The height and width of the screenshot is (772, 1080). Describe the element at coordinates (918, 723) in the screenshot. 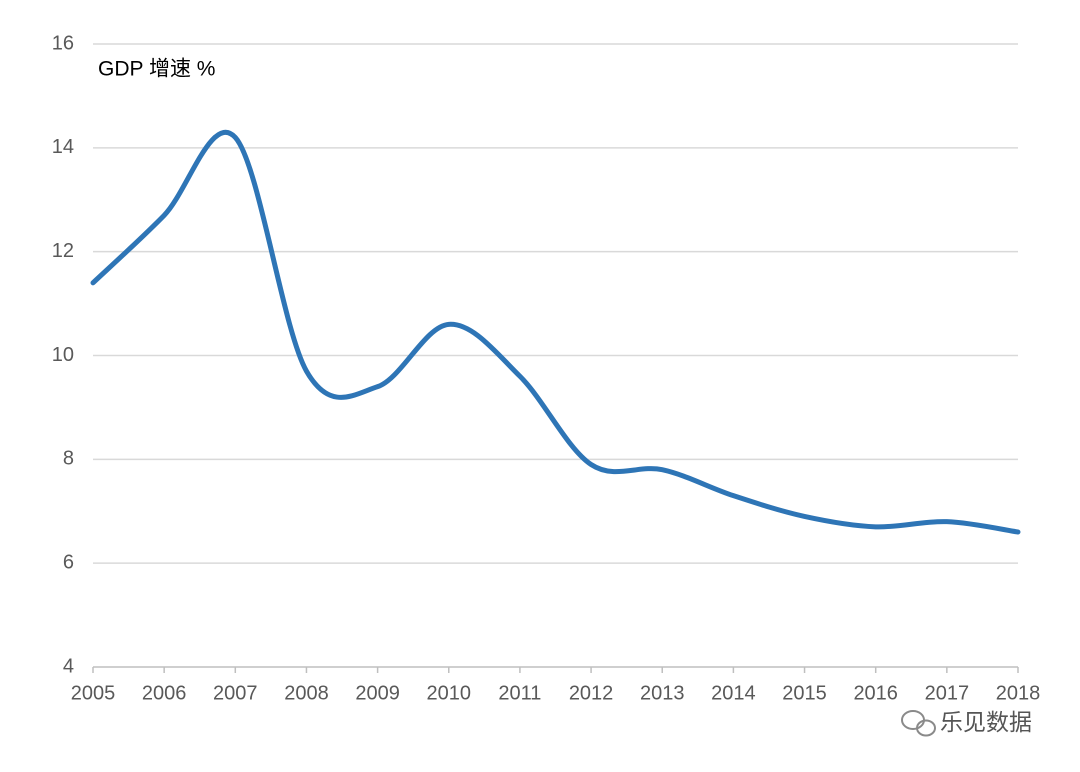

I see `watermark-icon` at that location.